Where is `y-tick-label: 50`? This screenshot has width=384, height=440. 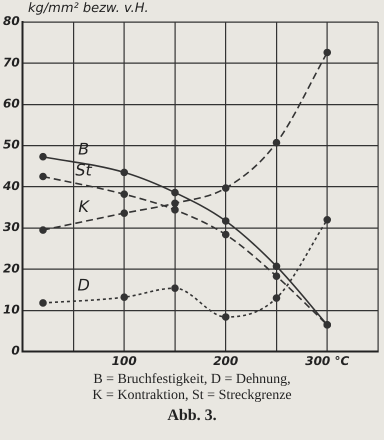 y-tick-label: 50 is located at coordinates (11, 145).